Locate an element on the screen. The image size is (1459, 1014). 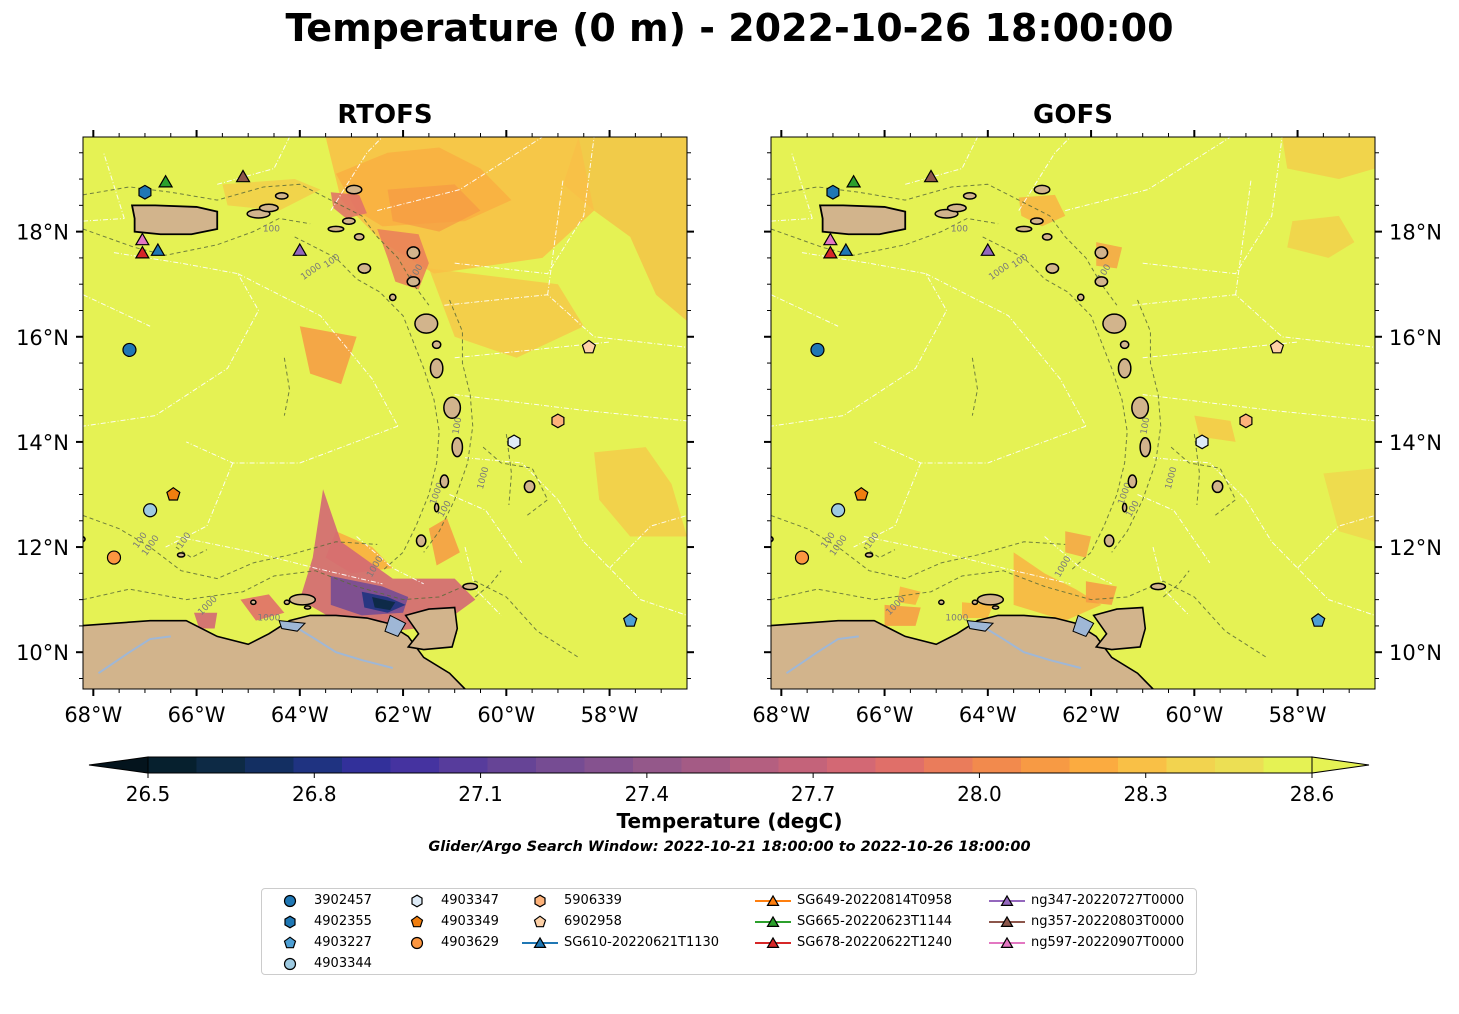
colorbar: 26.5 26.8 27.1 27.4 27.7 28.0 28.3 28.6 is located at coordinates (729, 781).